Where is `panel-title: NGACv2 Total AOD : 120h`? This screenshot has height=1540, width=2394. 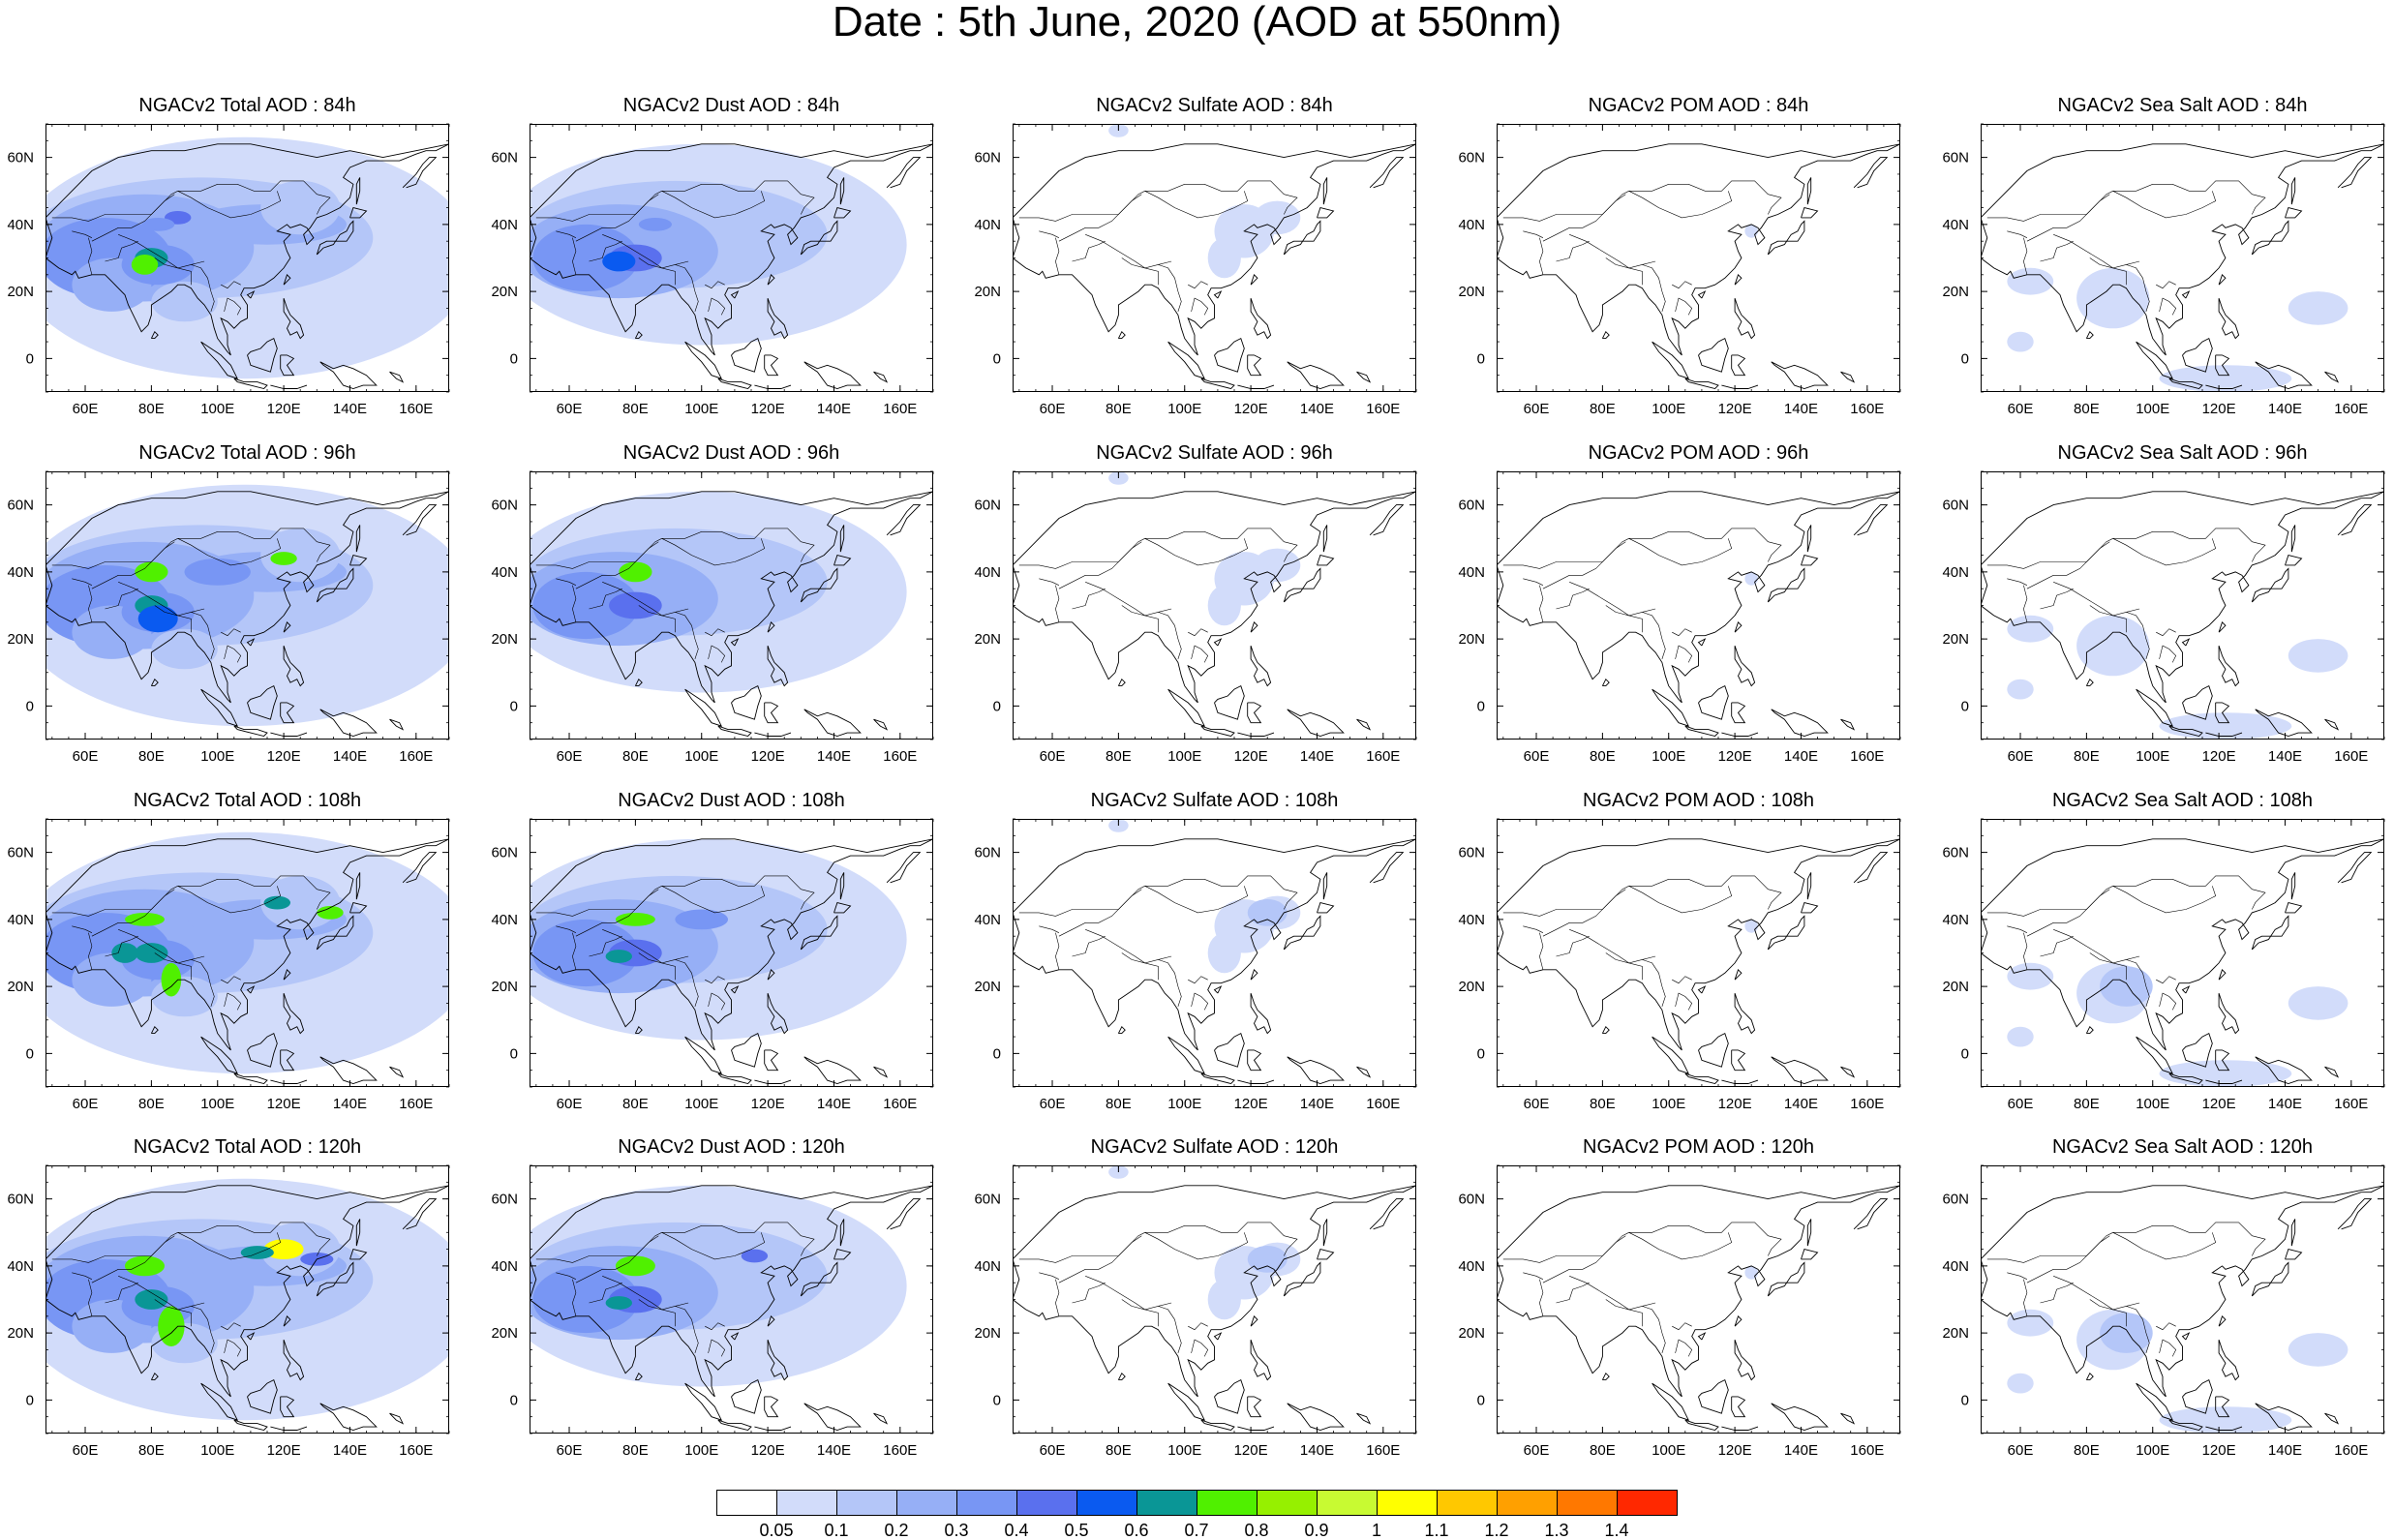 panel-title: NGACv2 Total AOD : 120h is located at coordinates (248, 1147).